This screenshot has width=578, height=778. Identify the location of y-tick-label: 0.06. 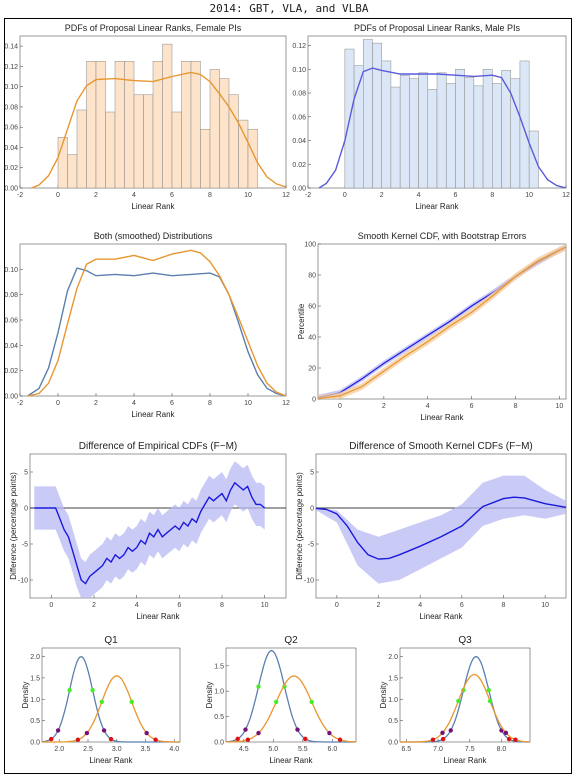
(11, 128).